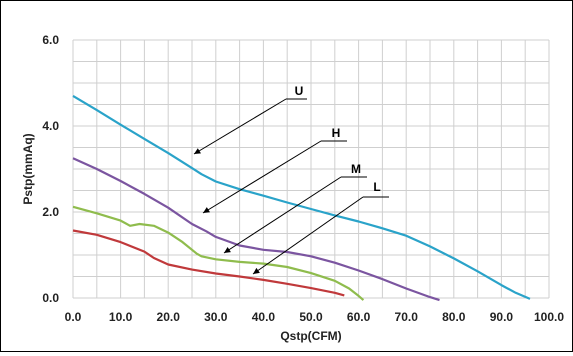  Describe the element at coordinates (206, 210) in the screenshot. I see `callout-arrow-H` at that location.